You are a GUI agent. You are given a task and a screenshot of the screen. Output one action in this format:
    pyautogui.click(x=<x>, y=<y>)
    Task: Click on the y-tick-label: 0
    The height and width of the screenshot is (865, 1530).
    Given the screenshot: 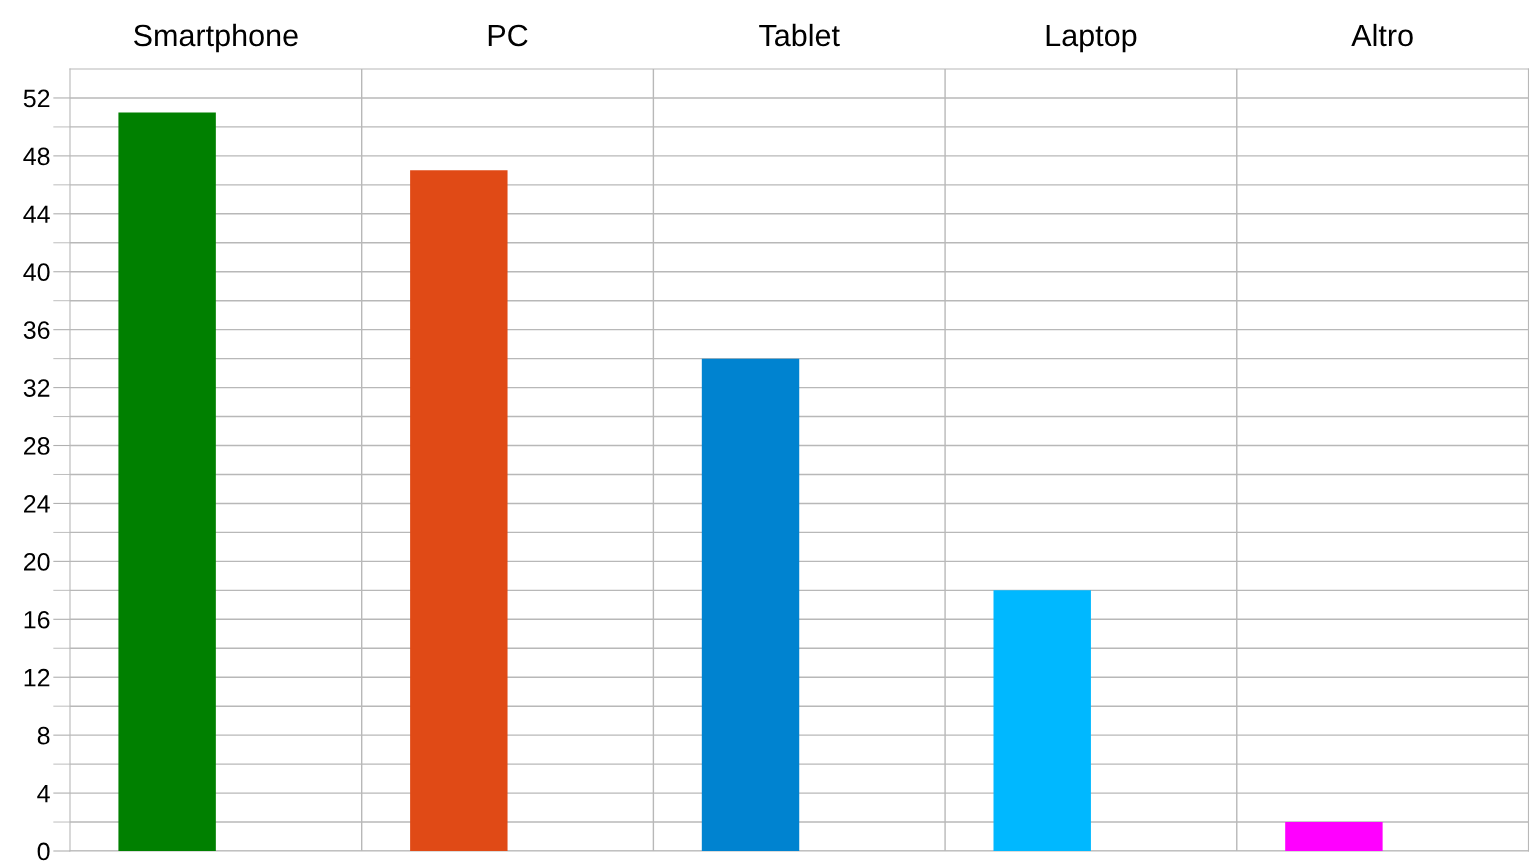 What is the action you would take?
    pyautogui.click(x=43, y=851)
    